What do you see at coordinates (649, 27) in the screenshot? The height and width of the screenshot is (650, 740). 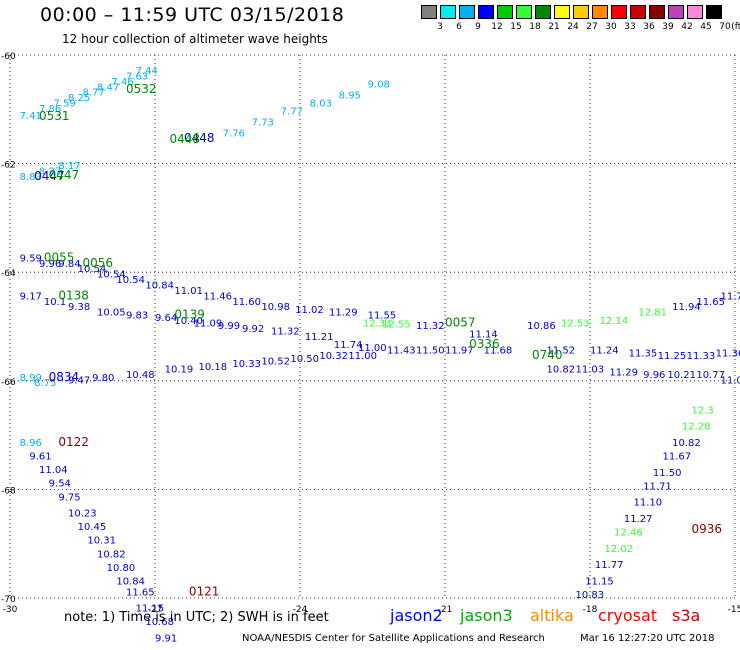 I see `color-scale-label: 36` at bounding box center [649, 27].